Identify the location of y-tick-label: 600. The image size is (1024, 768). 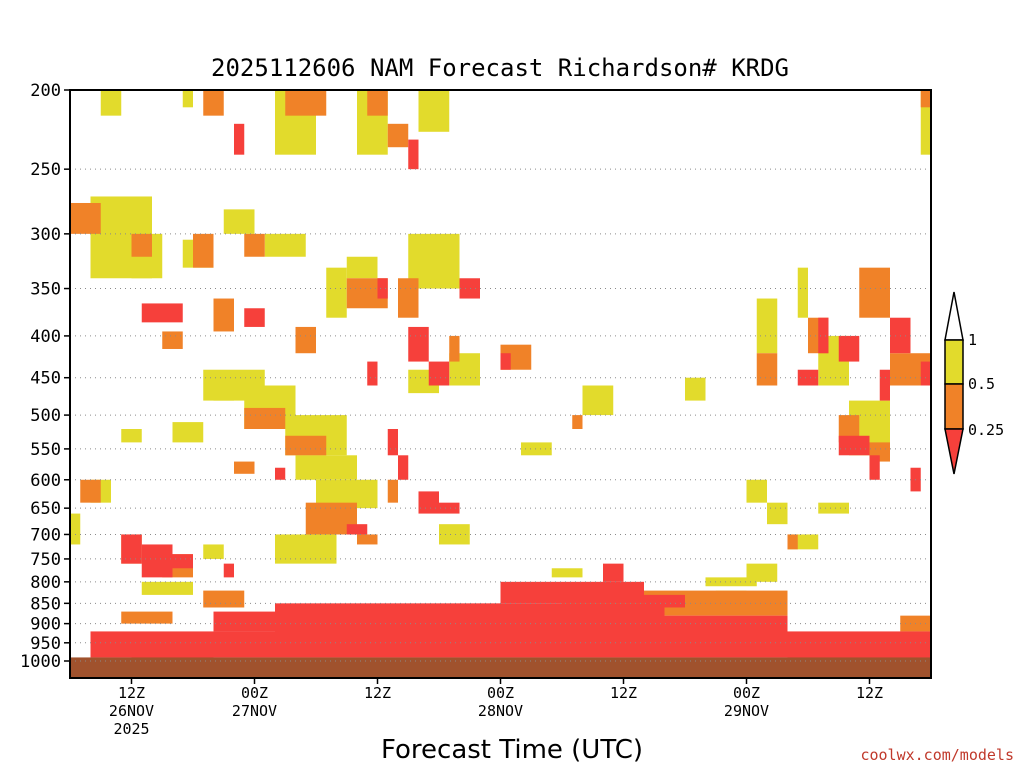
(45, 481).